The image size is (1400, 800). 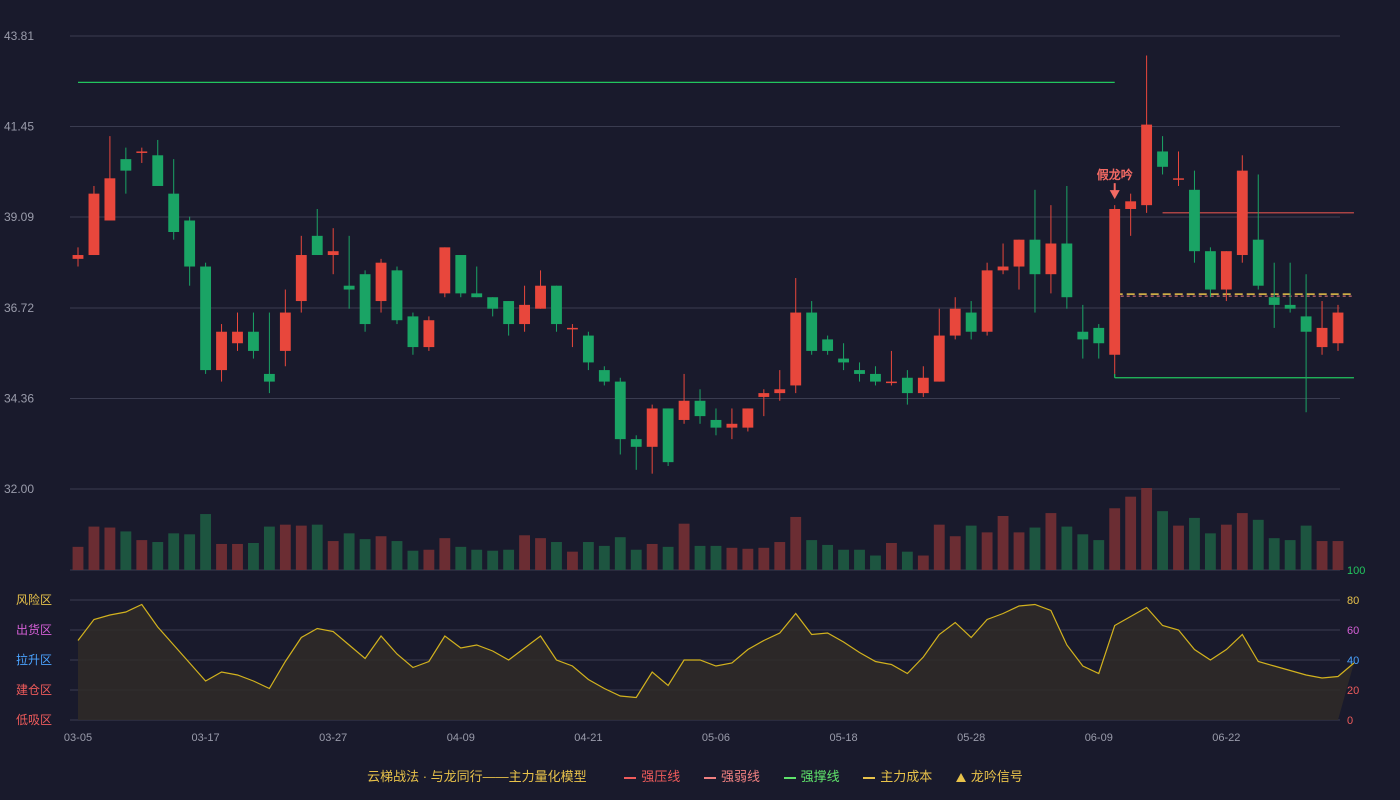 I want to click on oscillator-tick-label: 40, so click(x=1353, y=661).